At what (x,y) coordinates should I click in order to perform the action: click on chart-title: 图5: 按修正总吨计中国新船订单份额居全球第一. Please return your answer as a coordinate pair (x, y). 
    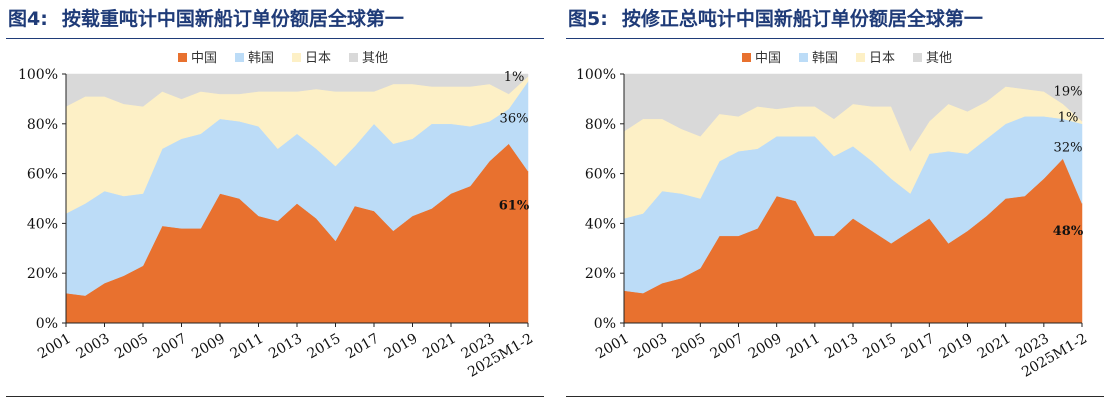
    Looking at the image, I should click on (836, 19).